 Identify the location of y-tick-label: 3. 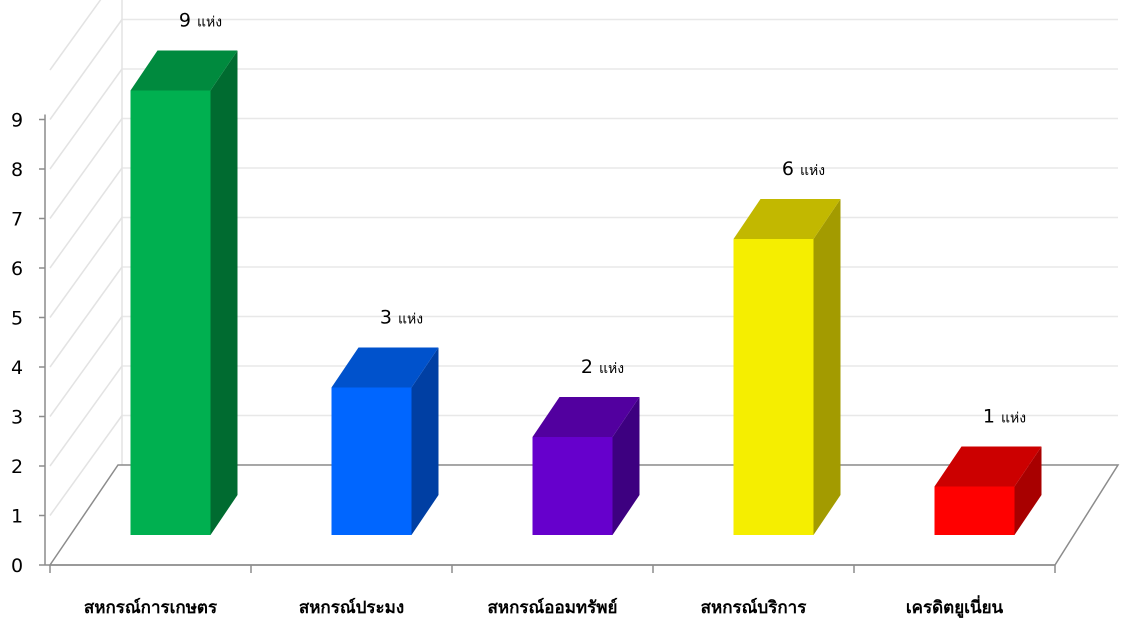
(17, 418).